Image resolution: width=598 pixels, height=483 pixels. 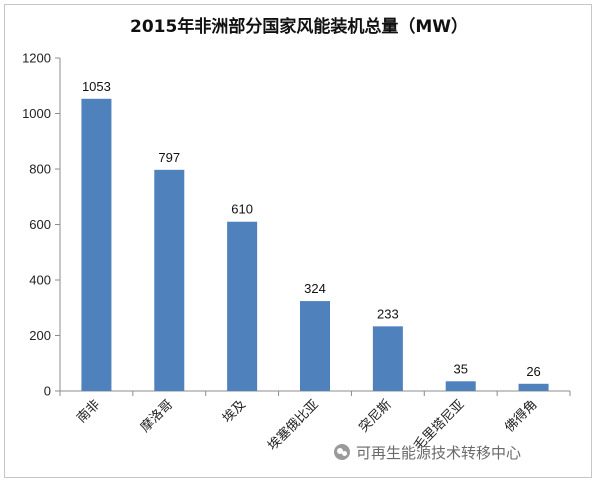 I want to click on watermark: 可再生能源技术转移中心, so click(x=427, y=452).